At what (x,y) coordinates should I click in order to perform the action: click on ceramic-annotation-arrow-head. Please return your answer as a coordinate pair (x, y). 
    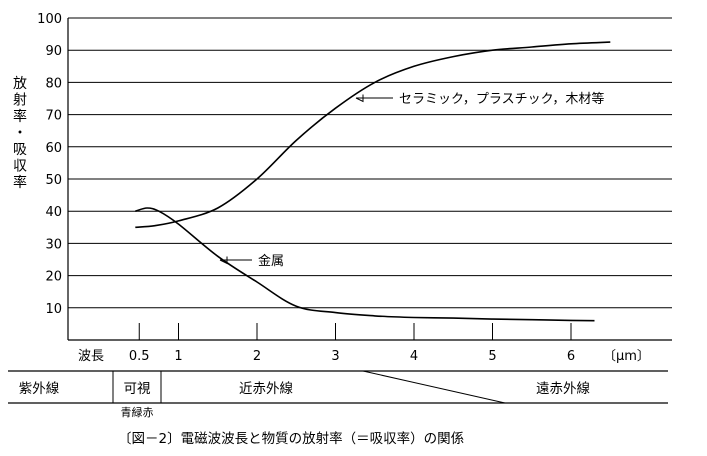
    Looking at the image, I should click on (359, 98).